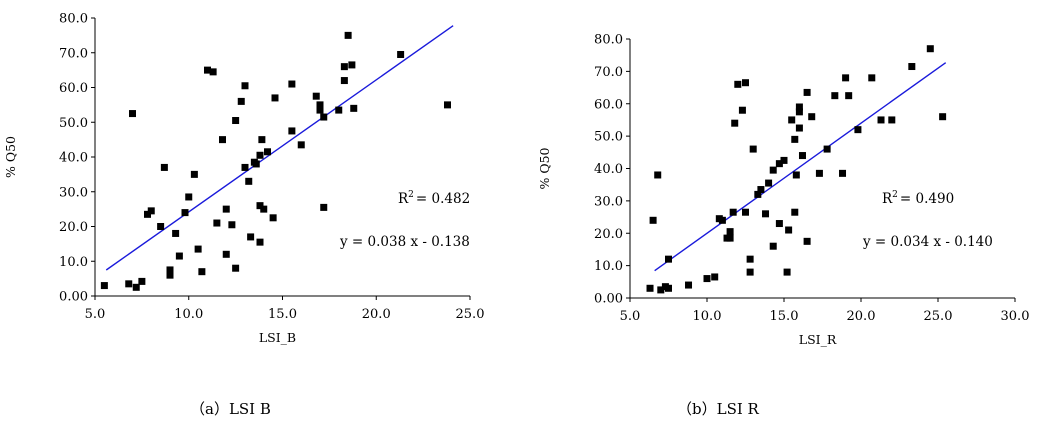 This screenshot has height=436, width=1043. What do you see at coordinates (800, 167) in the screenshot?
I see `trendline` at bounding box center [800, 167].